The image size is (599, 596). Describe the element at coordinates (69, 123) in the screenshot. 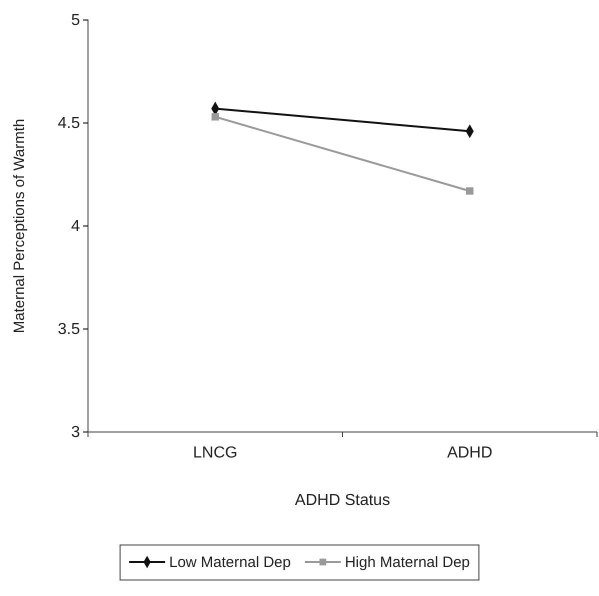

I see `y-tick-label: 4.5` at that location.